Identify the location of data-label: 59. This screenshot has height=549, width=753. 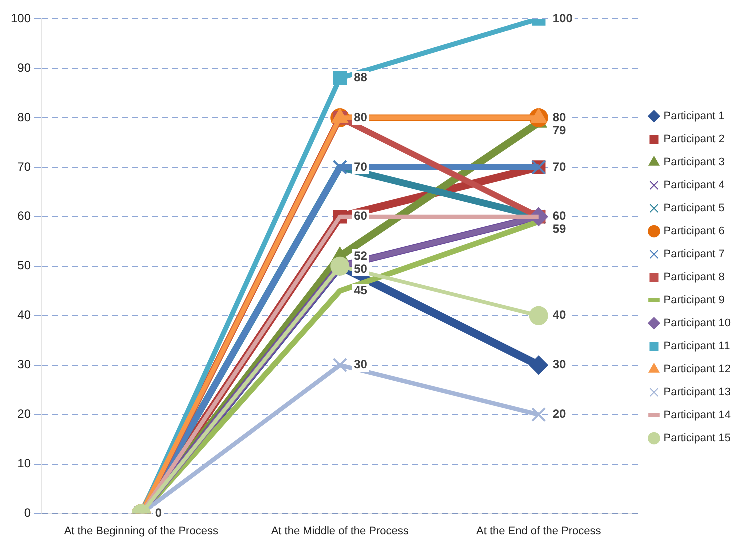
(559, 229).